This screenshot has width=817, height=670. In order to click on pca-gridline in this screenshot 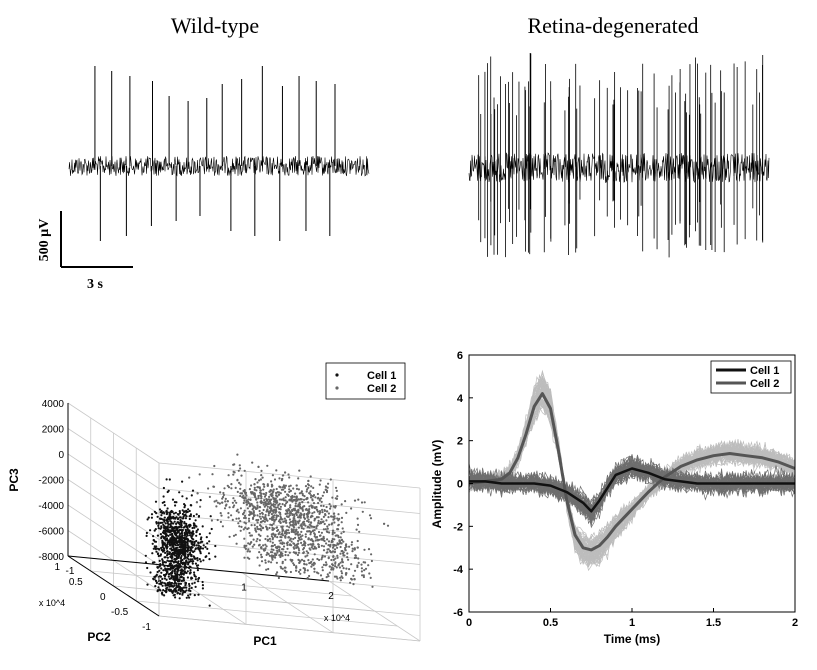, I will do `click(113, 535)`.